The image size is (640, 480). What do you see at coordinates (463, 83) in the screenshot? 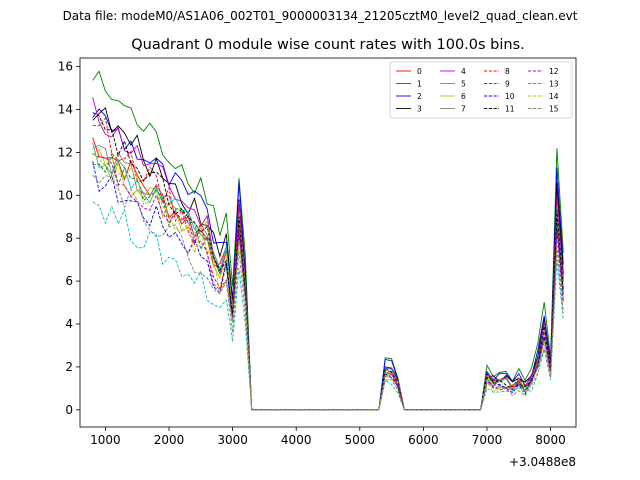
I see `legend-label: 5` at bounding box center [463, 83].